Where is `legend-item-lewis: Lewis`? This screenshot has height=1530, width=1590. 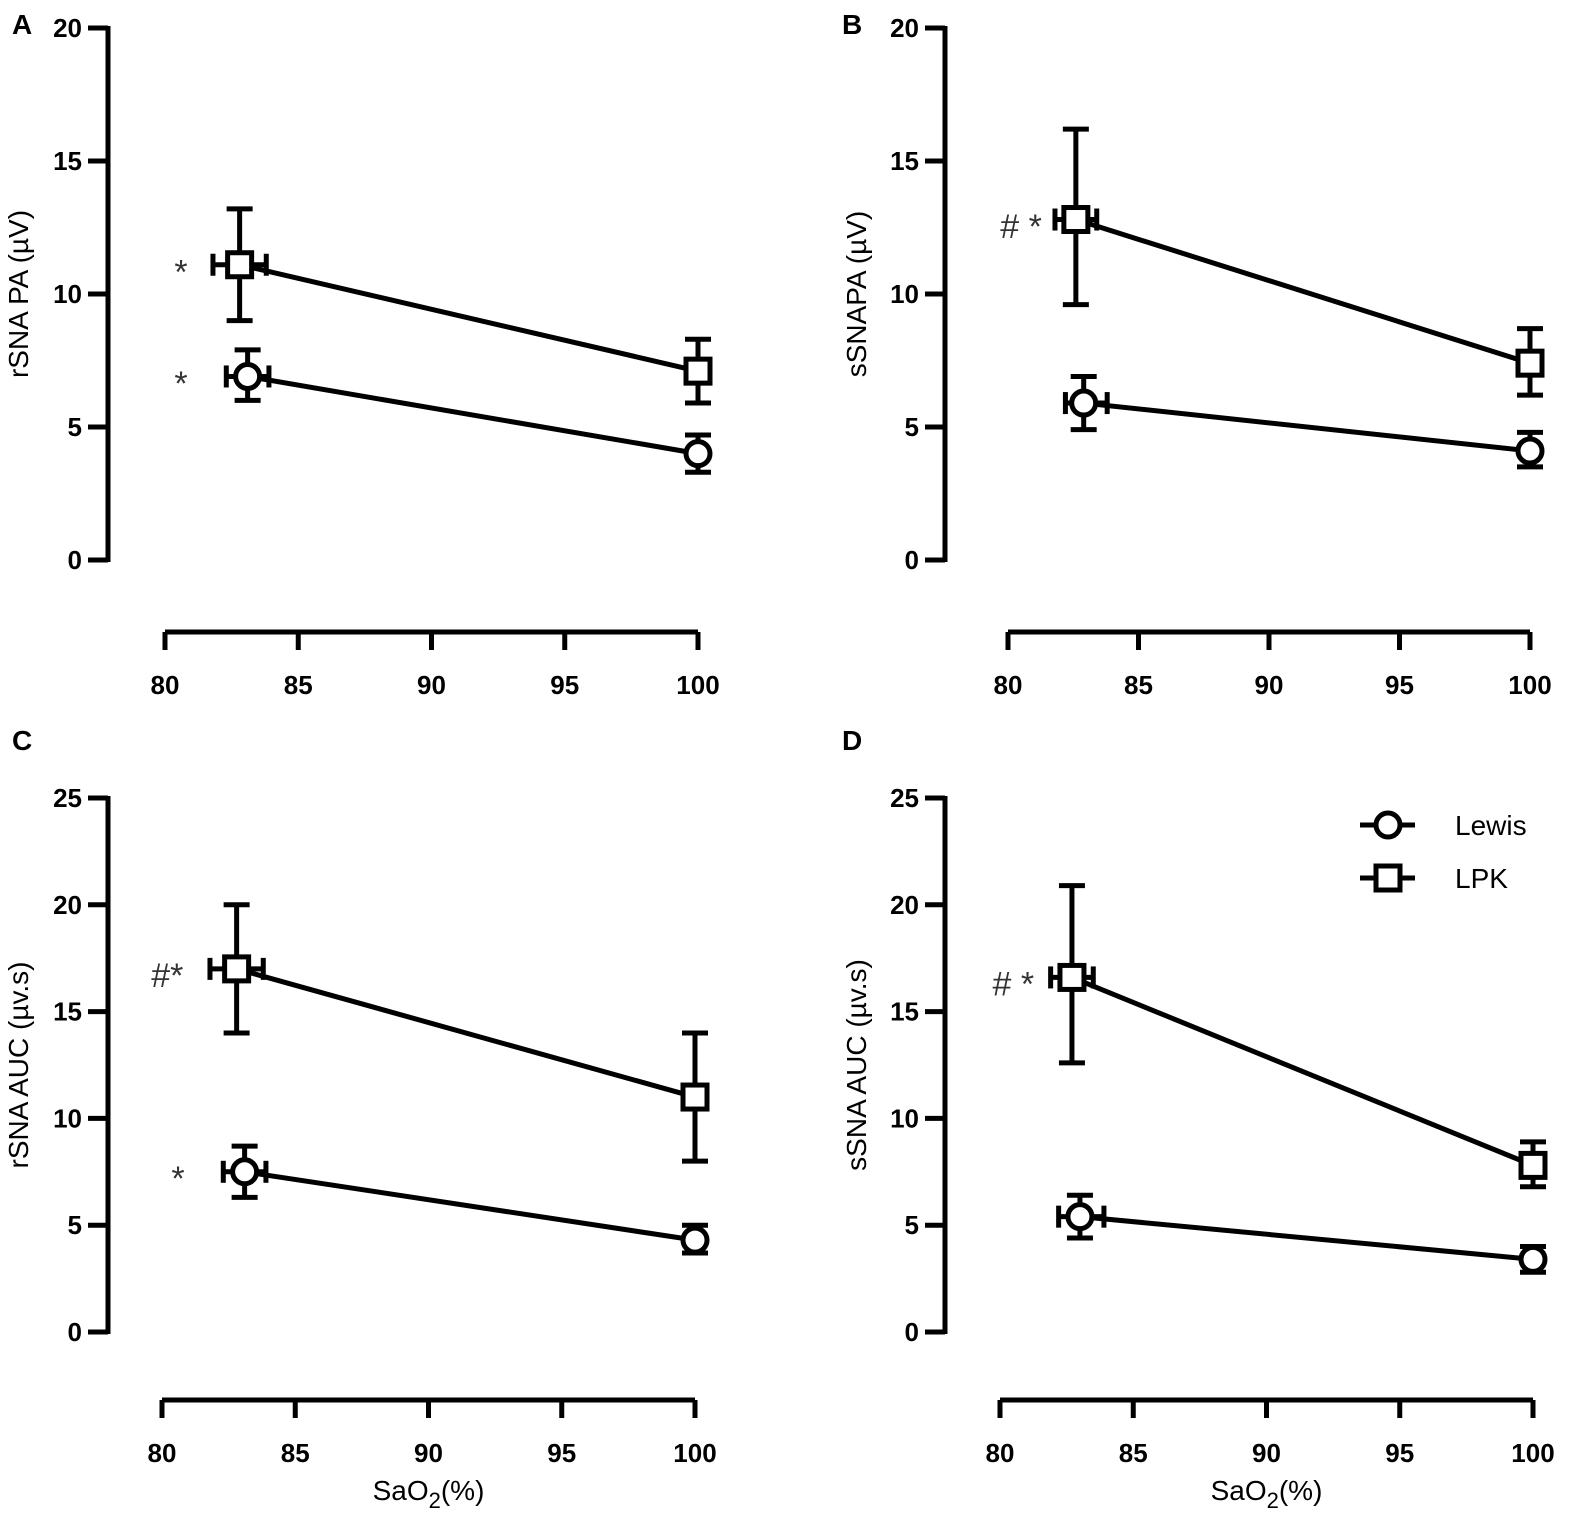 legend-item-lewis: Lewis is located at coordinates (1443, 825).